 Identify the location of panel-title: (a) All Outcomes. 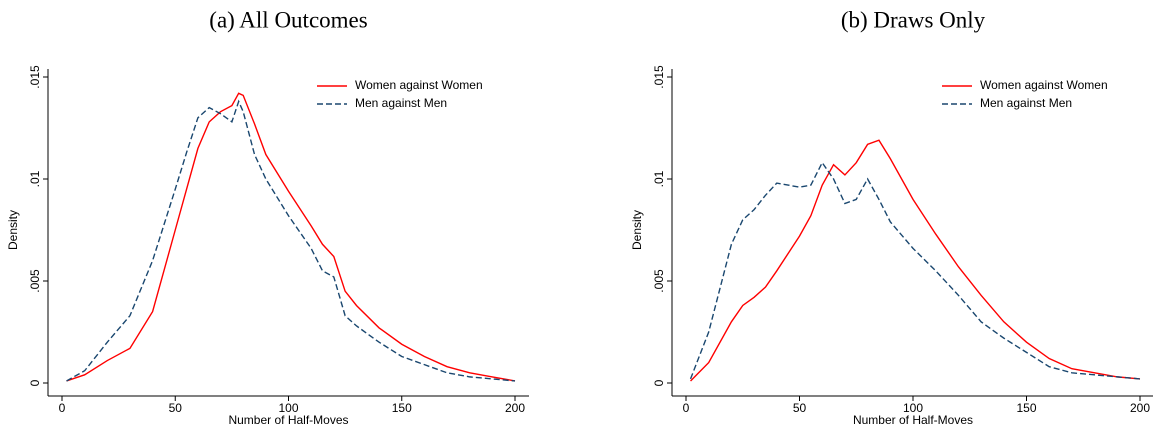
(288, 19).